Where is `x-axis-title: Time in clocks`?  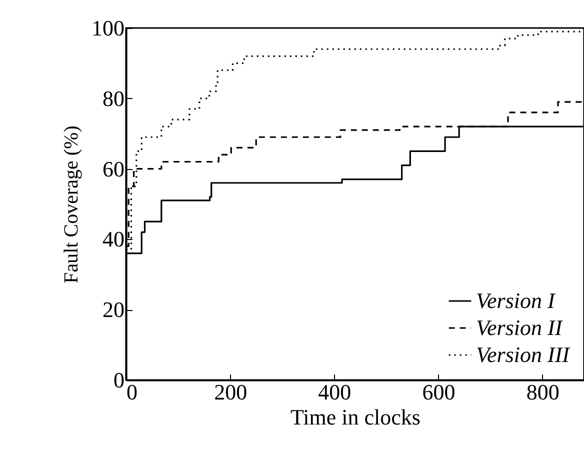
x-axis-title: Time in clocks is located at coordinates (355, 417).